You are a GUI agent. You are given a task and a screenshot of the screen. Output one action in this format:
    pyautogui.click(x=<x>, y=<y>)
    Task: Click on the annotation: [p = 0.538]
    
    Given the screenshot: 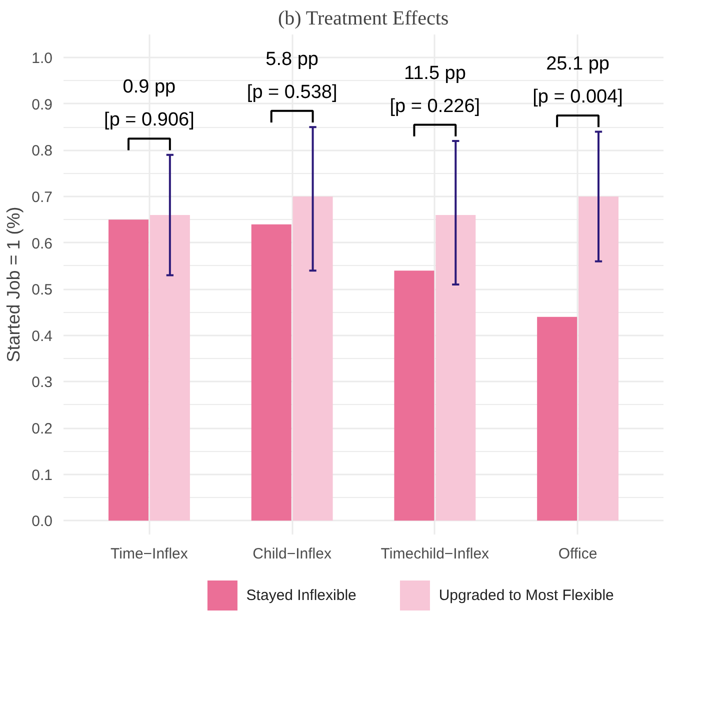 What is the action you would take?
    pyautogui.click(x=292, y=92)
    